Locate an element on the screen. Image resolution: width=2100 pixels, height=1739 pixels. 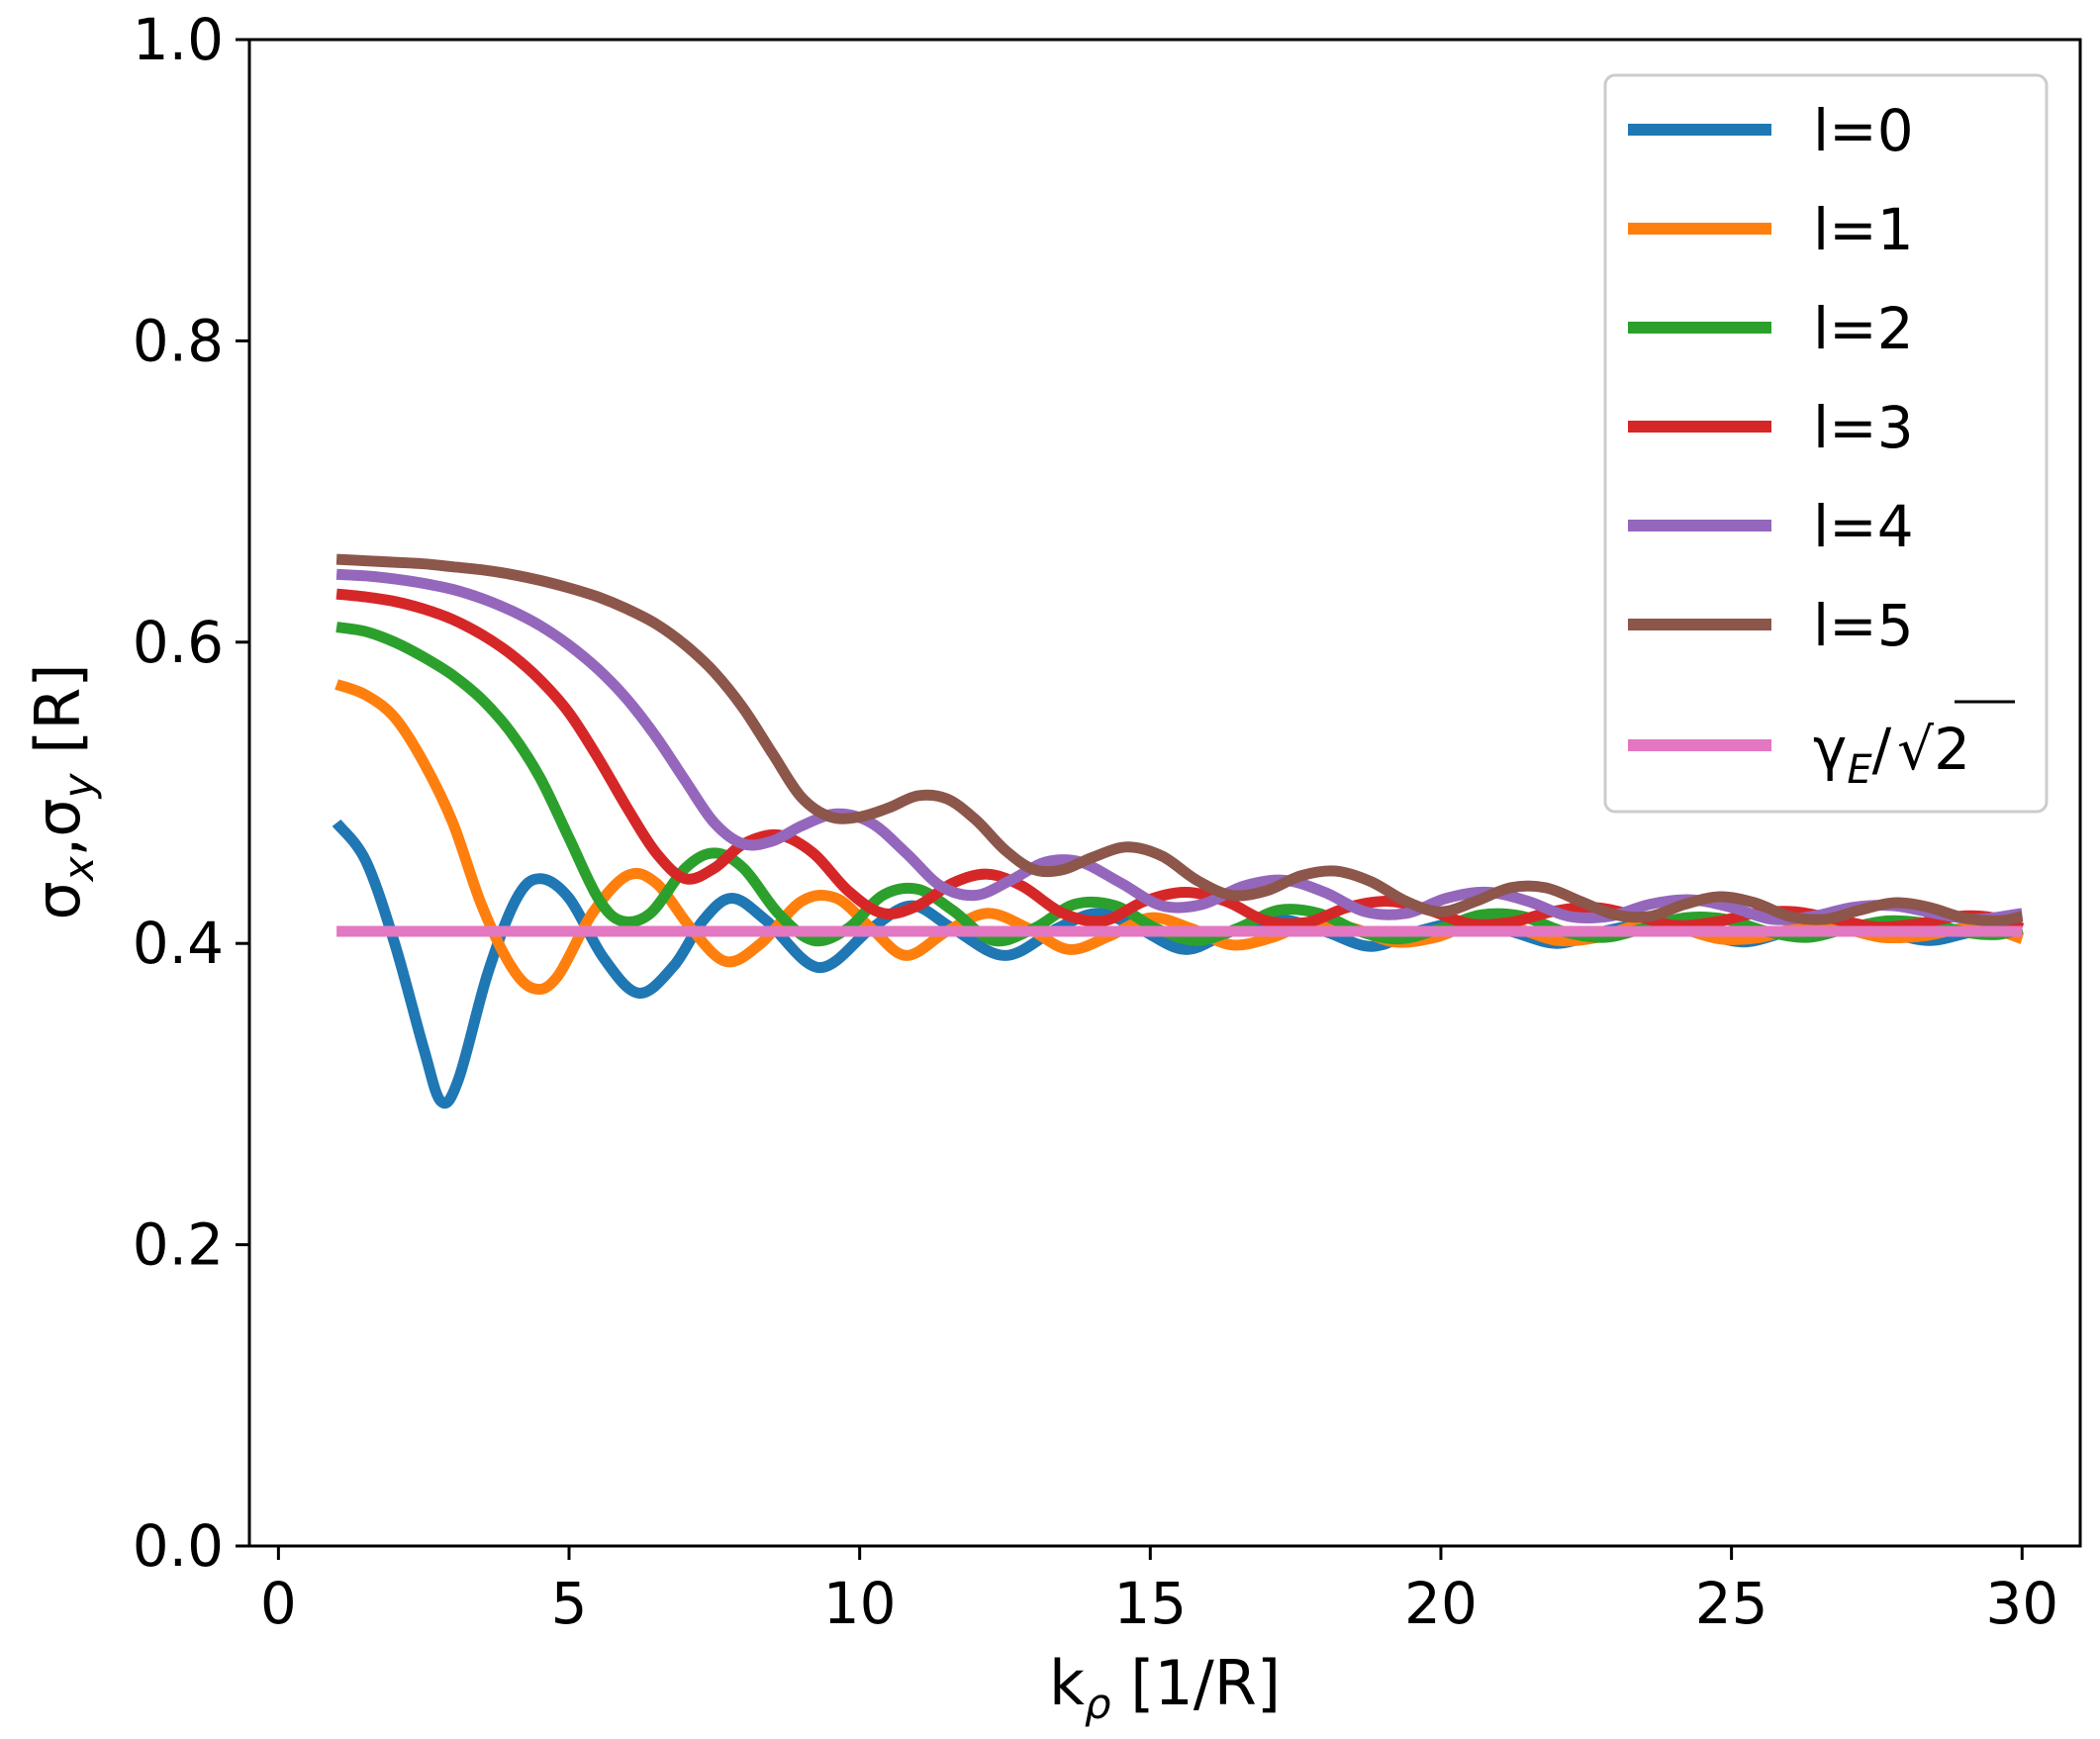
legend-gamma-div: / is located at coordinates (1882, 749).